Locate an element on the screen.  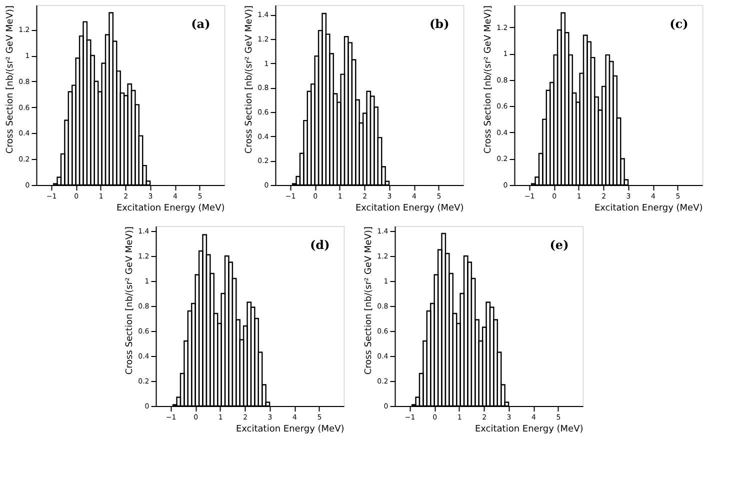
annotation: (c) is located at coordinates (679, 24).